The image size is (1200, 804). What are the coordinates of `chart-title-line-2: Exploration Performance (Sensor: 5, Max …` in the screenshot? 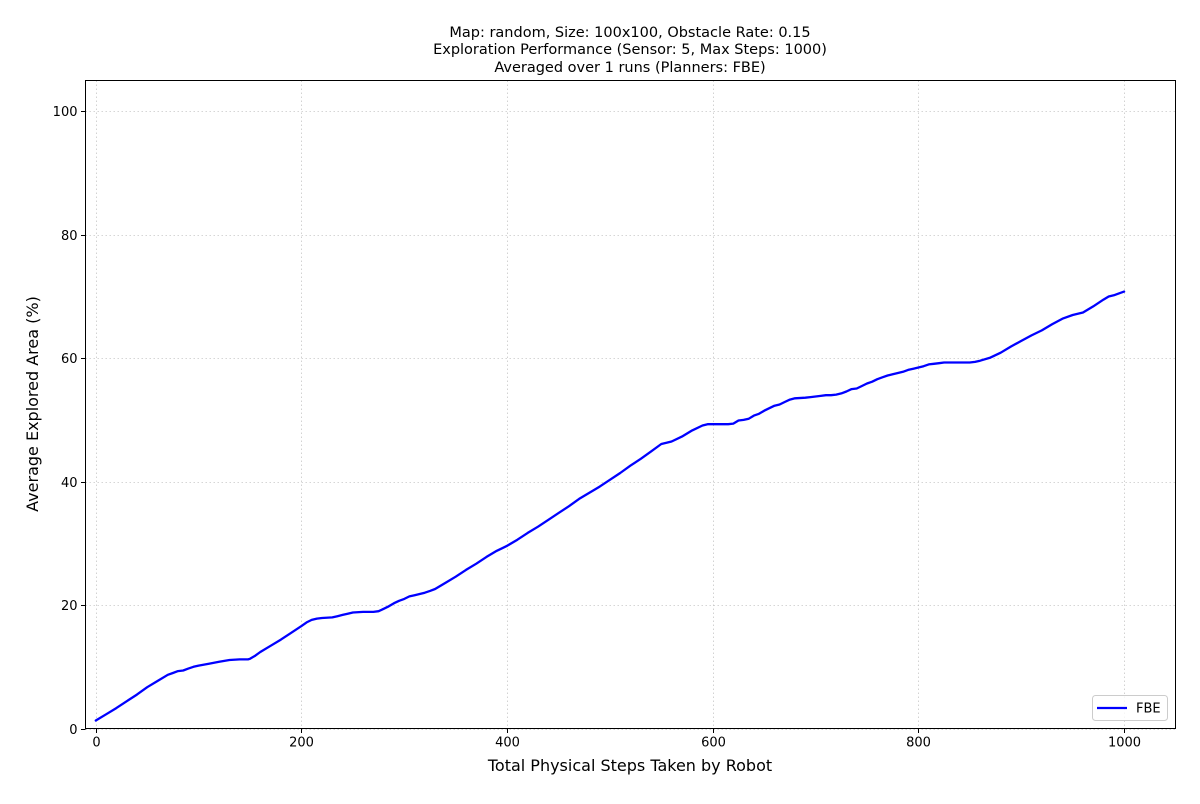 It's located at (630, 50).